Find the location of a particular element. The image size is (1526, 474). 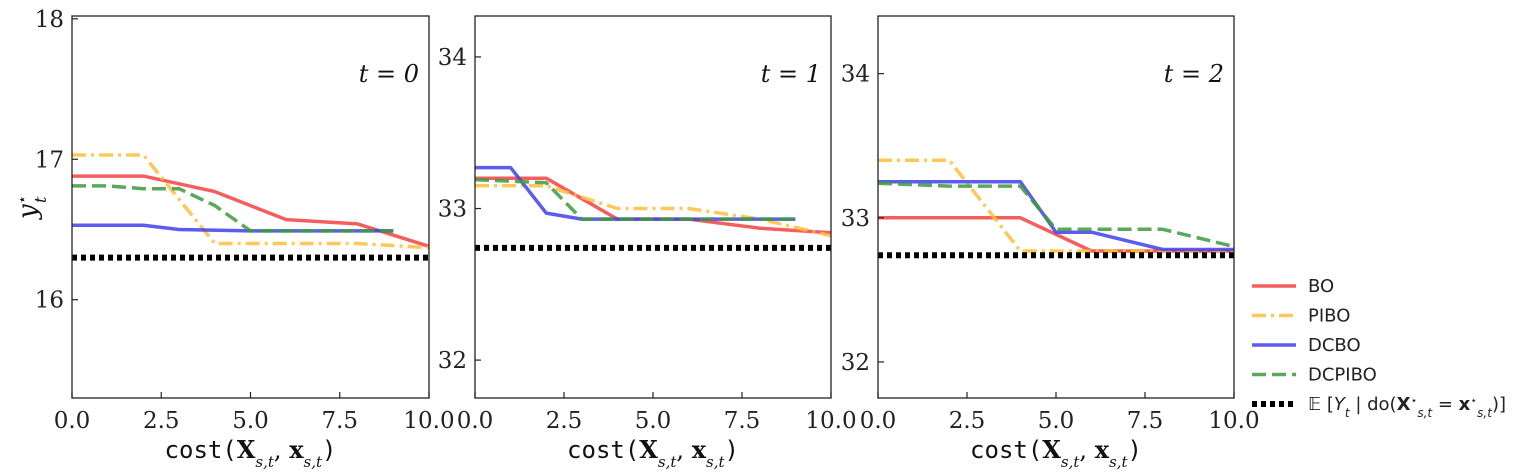

legend-label: DCBO is located at coordinates (1334, 345).